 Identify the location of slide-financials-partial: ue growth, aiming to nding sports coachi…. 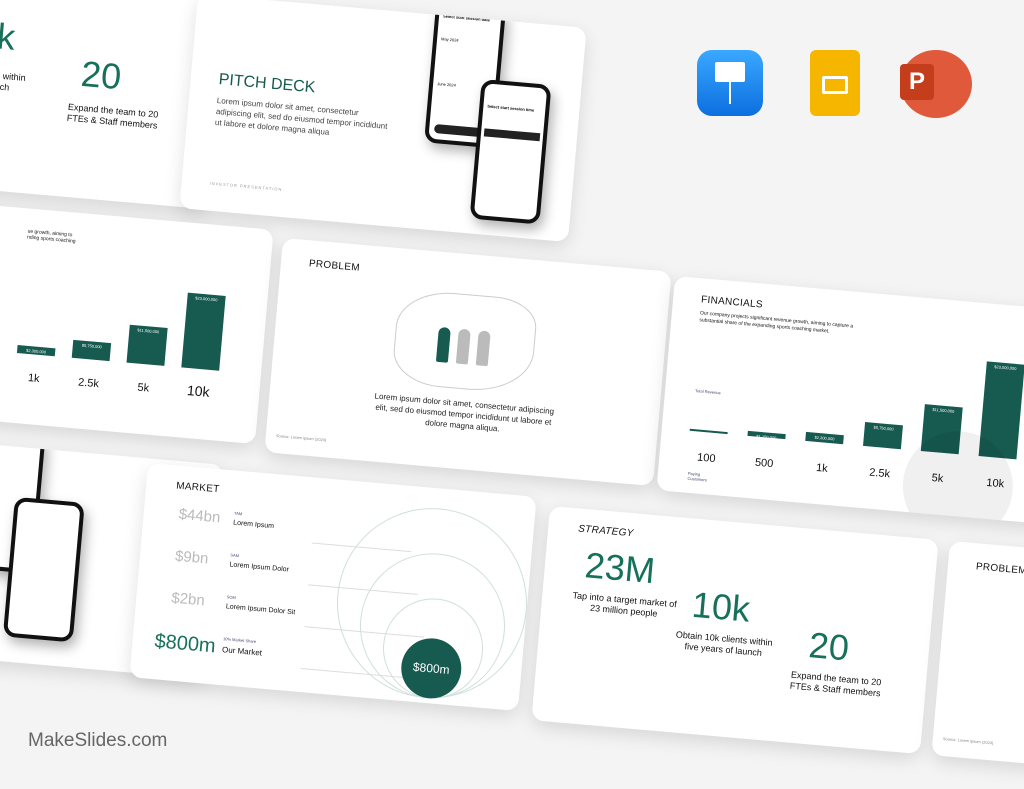
(137, 320).